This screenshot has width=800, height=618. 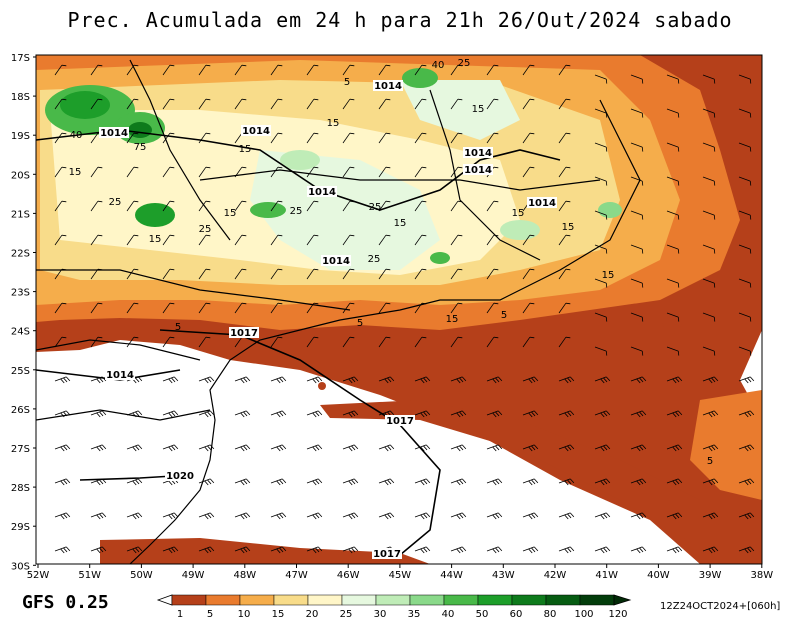 I want to click on lon-tick-label: 45W, so click(x=400, y=575).